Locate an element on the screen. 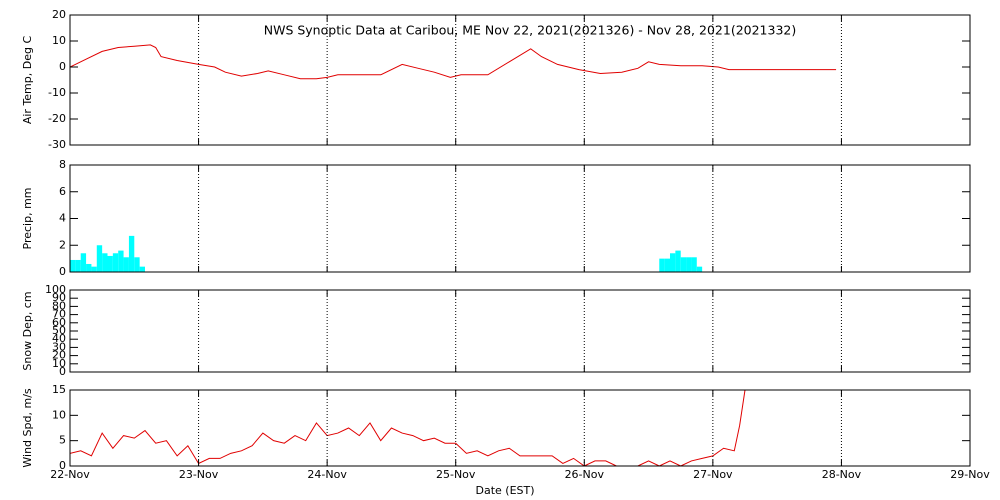  frame is located at coordinates (520, 428).